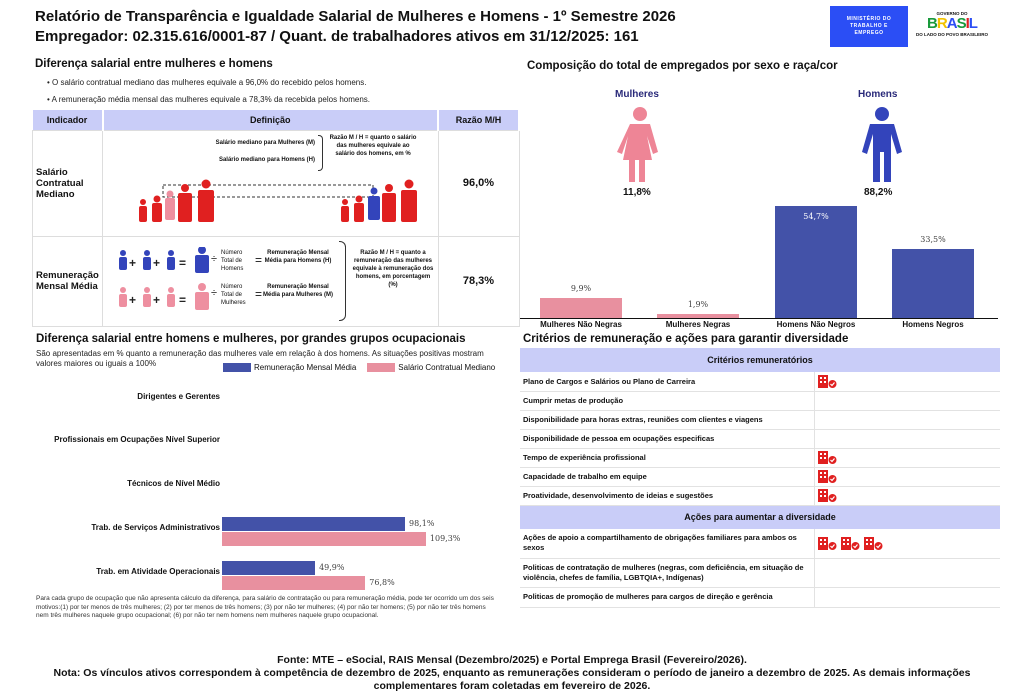  I want to click on bar-value-label: 1,9%, so click(698, 305).